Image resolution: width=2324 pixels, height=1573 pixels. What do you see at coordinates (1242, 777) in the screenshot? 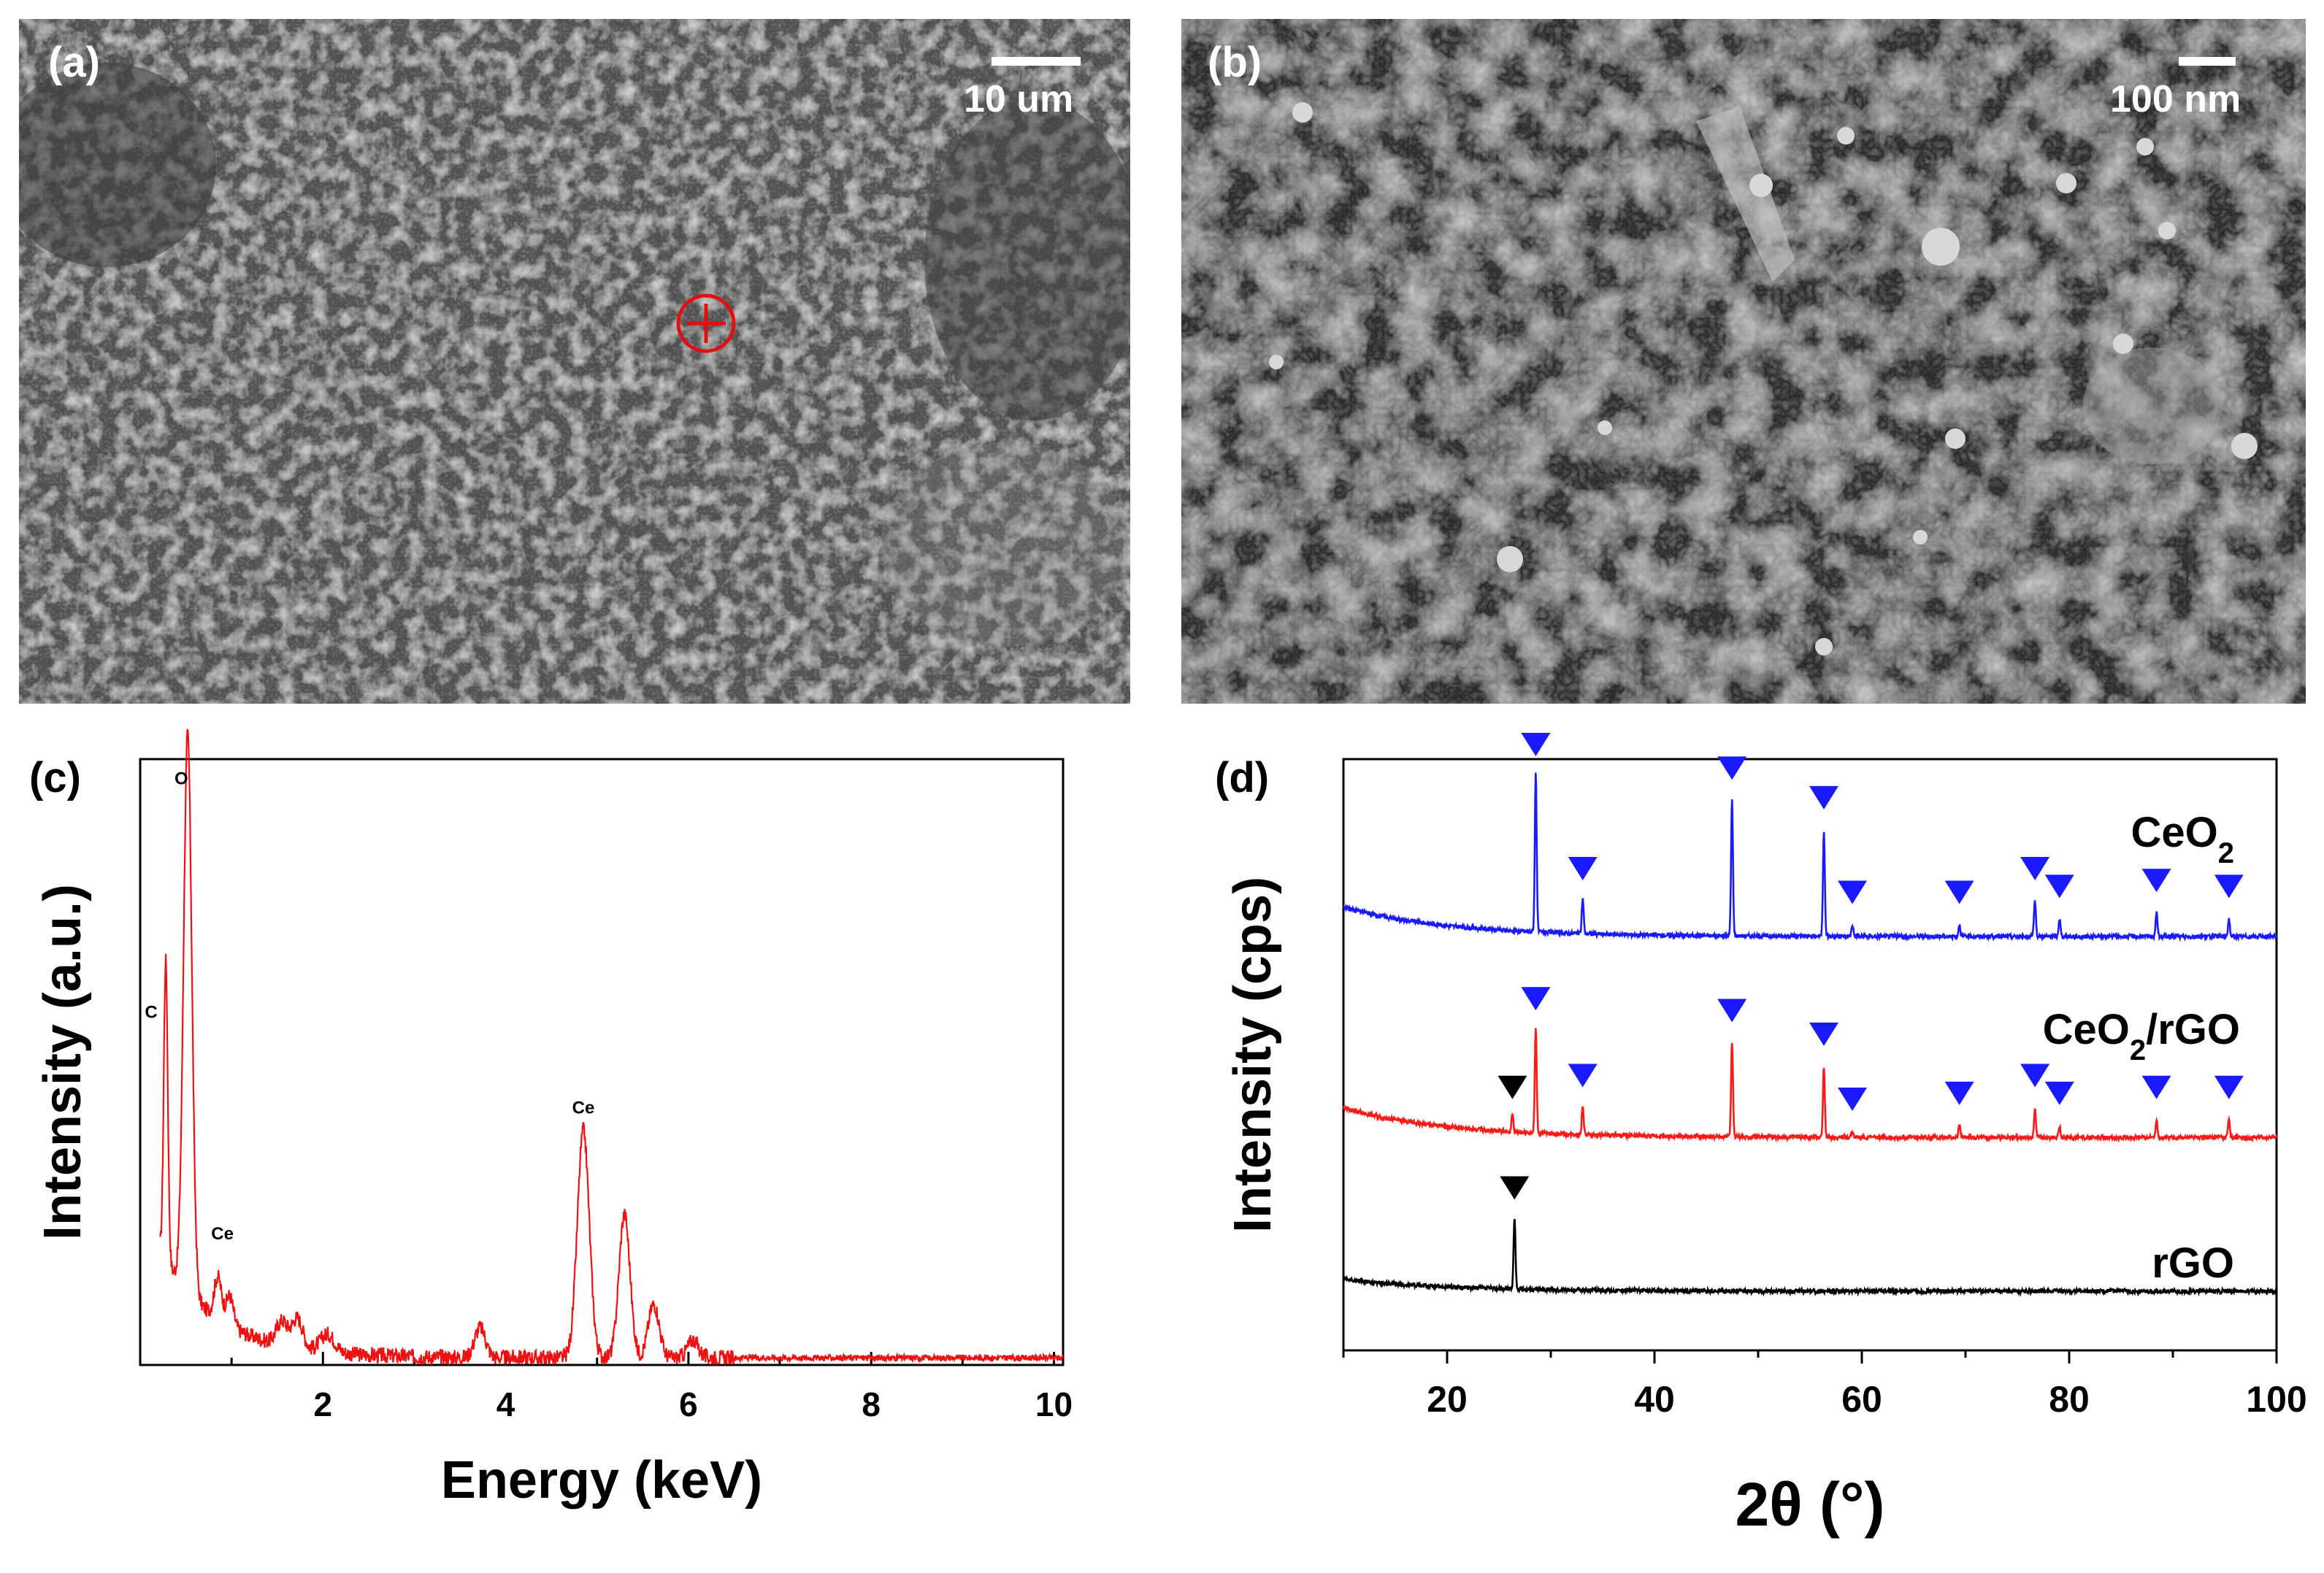
I see `panel-label-d: (d)` at bounding box center [1242, 777].